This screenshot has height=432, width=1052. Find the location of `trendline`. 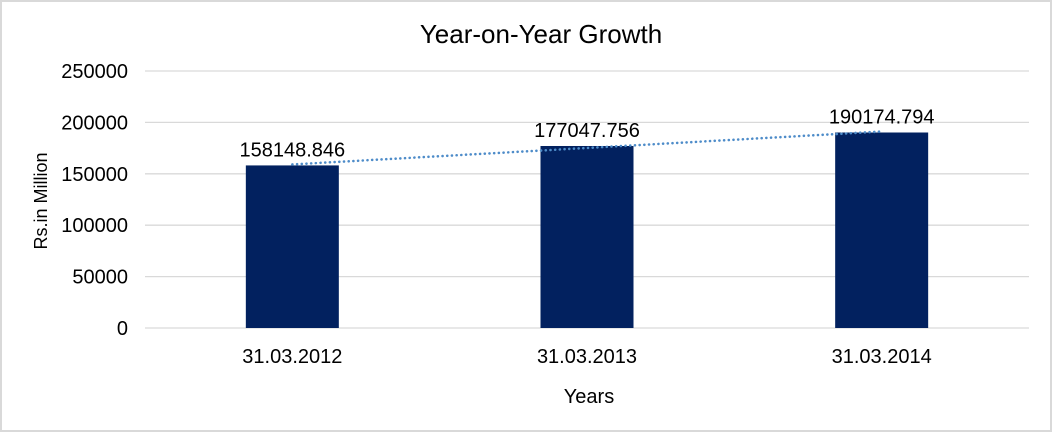

trendline is located at coordinates (587, 148).